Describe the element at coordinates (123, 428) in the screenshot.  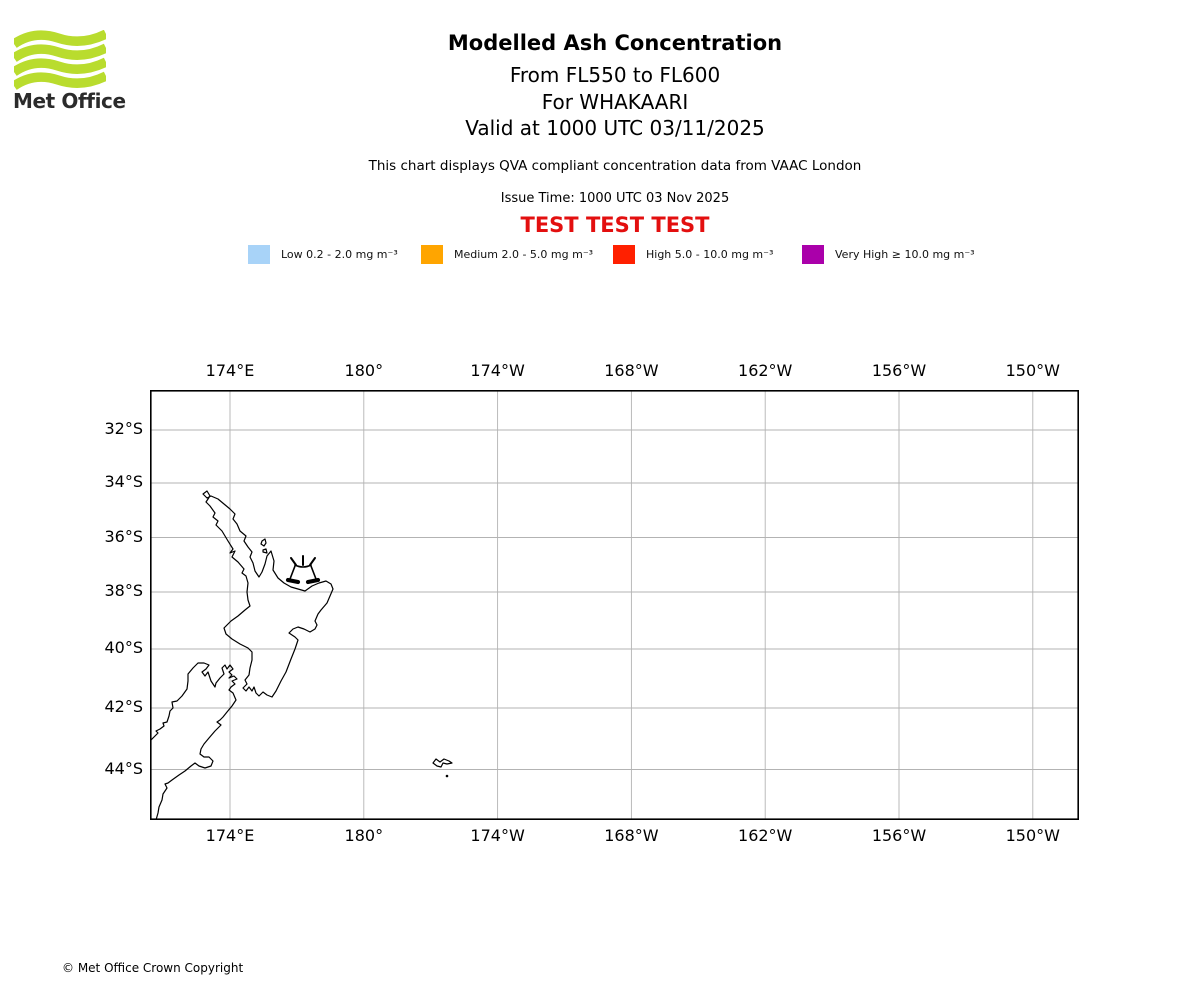
I see `lat-label: 32°S` at that location.